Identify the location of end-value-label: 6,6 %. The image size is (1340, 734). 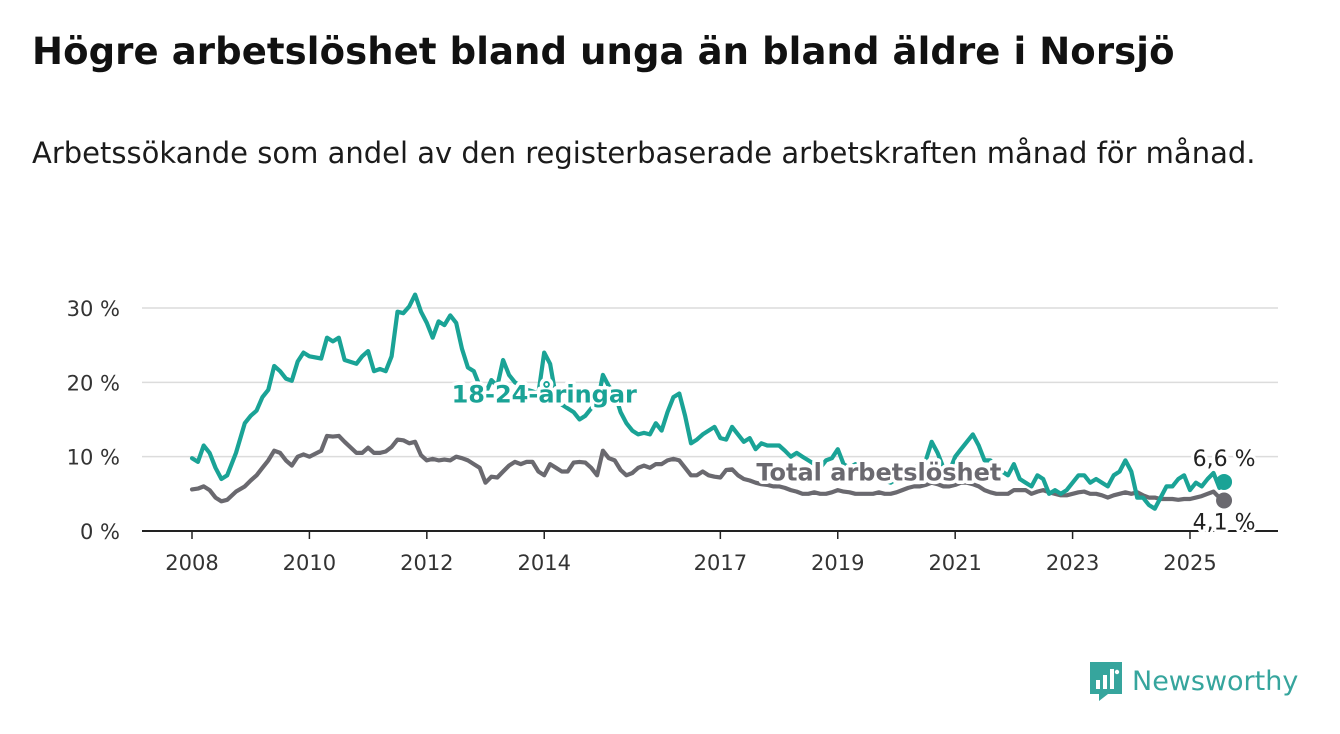
(1224, 459).